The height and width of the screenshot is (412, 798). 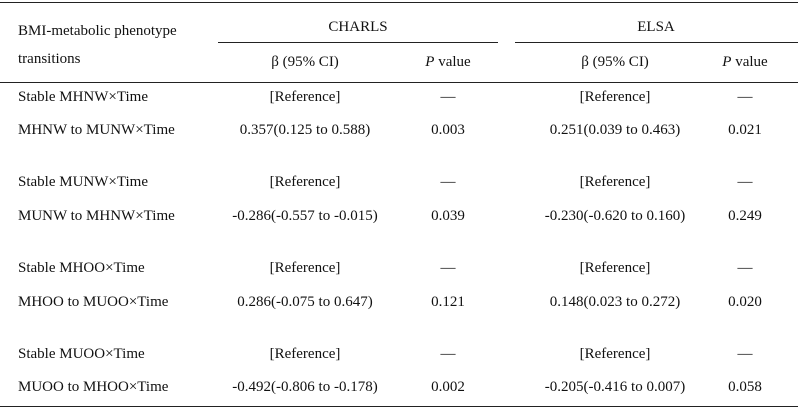 What do you see at coordinates (96, 216) in the screenshot?
I see `row-label: MUNW to MHNW×Time` at bounding box center [96, 216].